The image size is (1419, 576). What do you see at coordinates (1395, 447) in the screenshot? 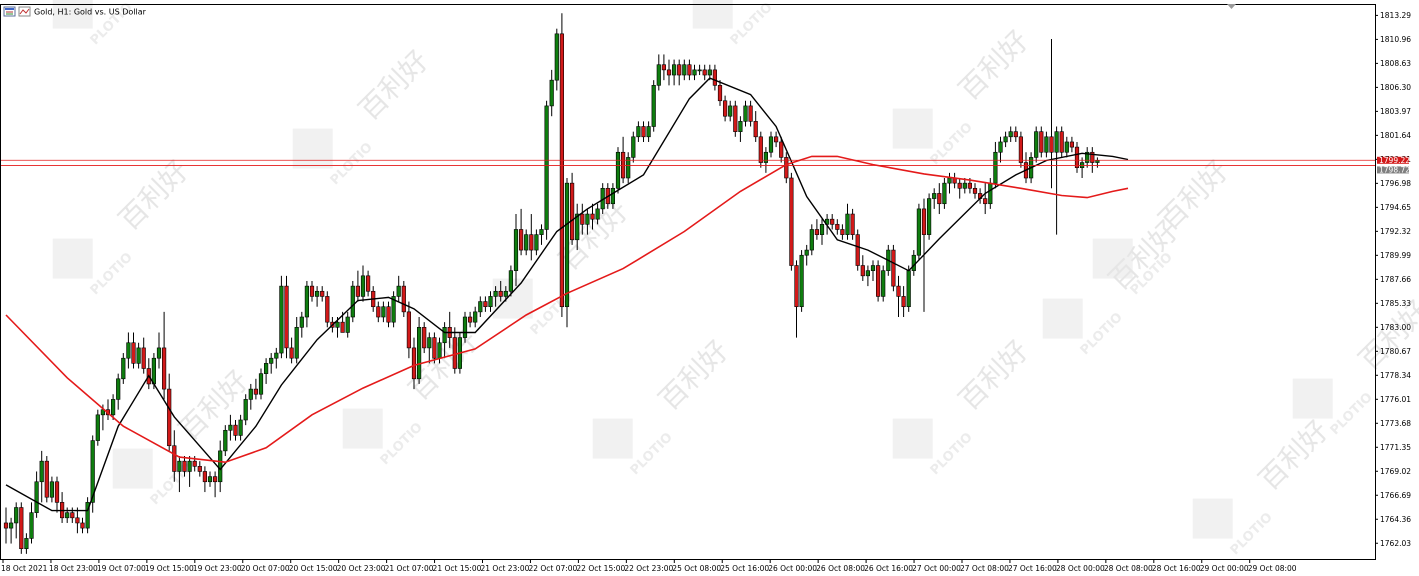
I see `price-axis-label: 1771.35` at bounding box center [1395, 447].